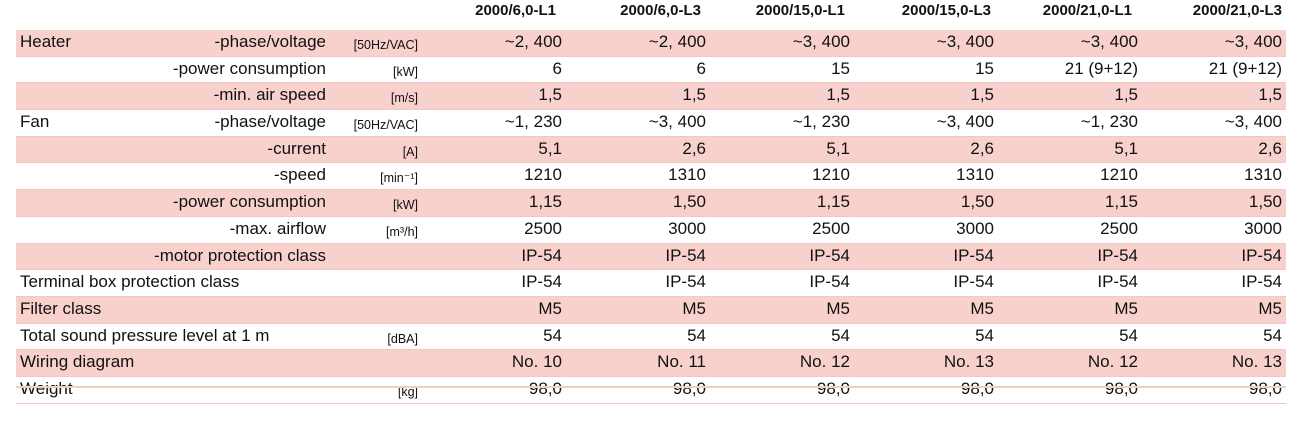 This screenshot has width=1298, height=427. I want to click on row-parameter-label: -current, so click(296, 148).